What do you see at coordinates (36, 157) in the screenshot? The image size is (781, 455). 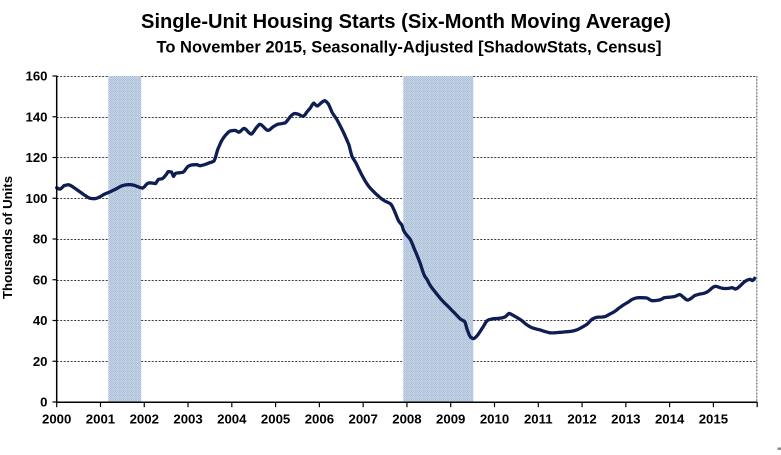 I see `svg-text: 120` at bounding box center [36, 157].